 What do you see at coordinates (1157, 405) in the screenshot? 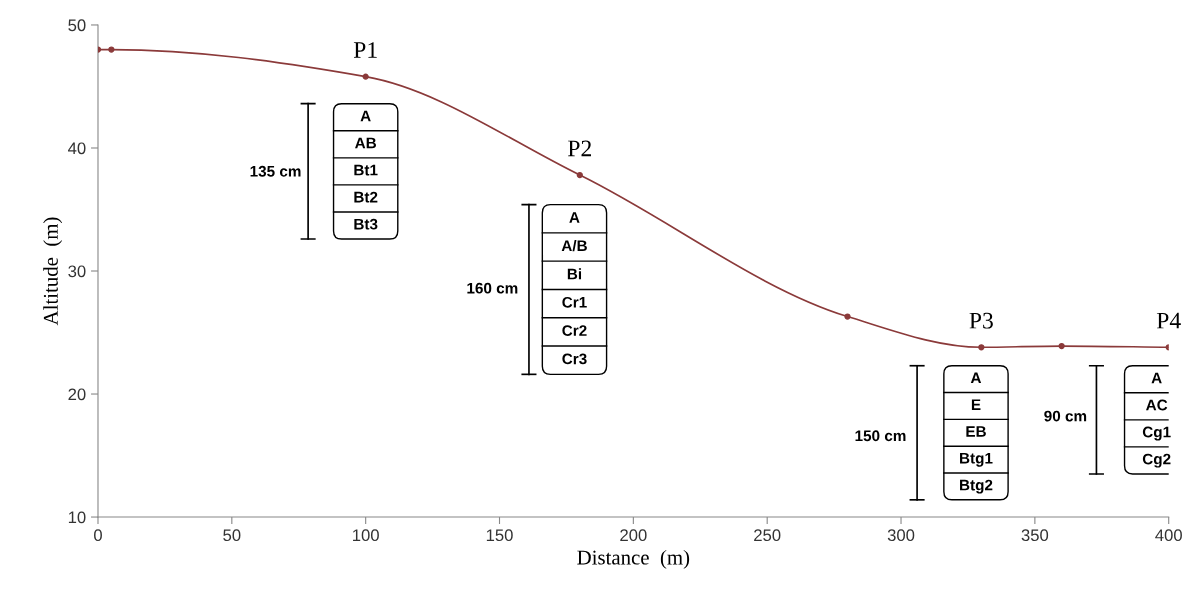
I see `annotation: AC` at bounding box center [1157, 405].